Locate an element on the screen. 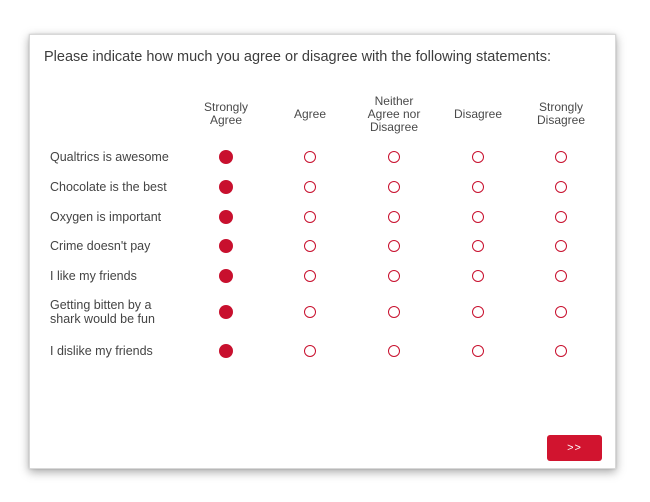 Image resolution: width=650 pixels, height=502 pixels. statement-label: I like my friends is located at coordinates (93, 276).